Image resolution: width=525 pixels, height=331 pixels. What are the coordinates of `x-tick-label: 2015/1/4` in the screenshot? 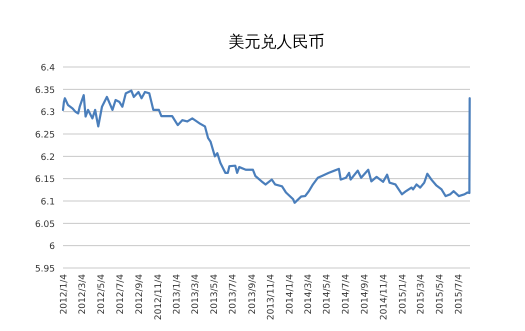 It's located at (403, 294).